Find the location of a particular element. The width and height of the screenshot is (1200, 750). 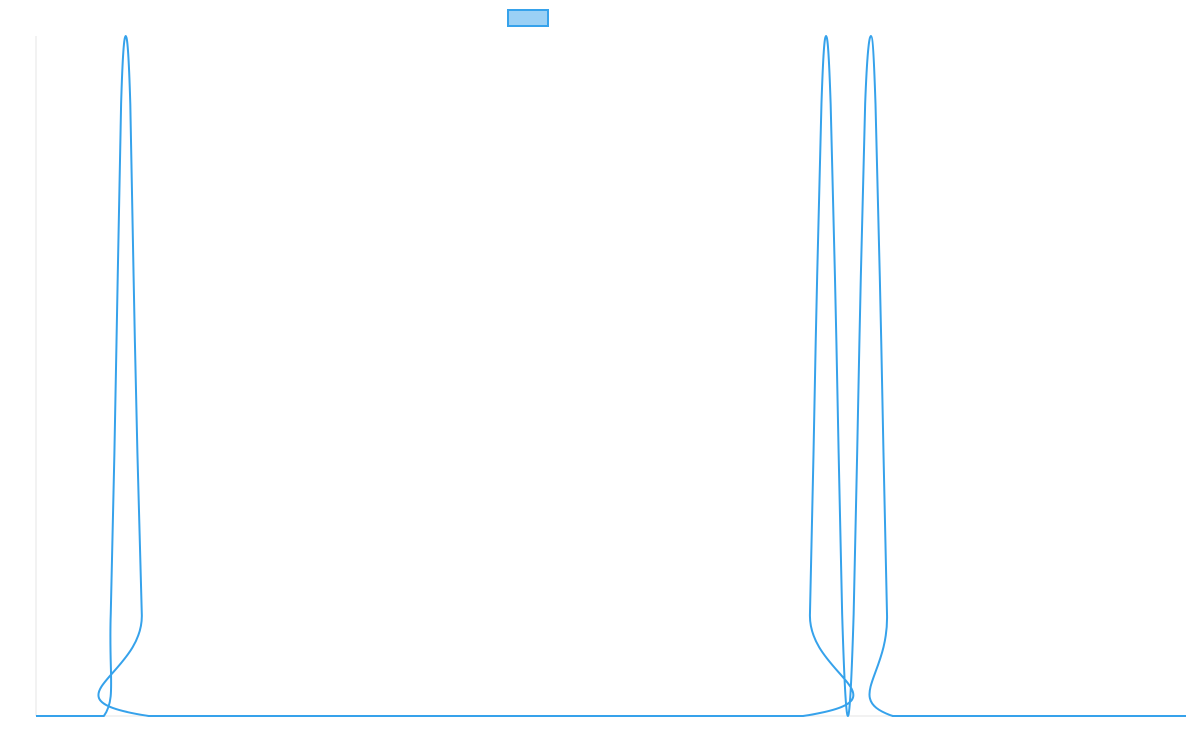

legend-swatch is located at coordinates (528, 18).